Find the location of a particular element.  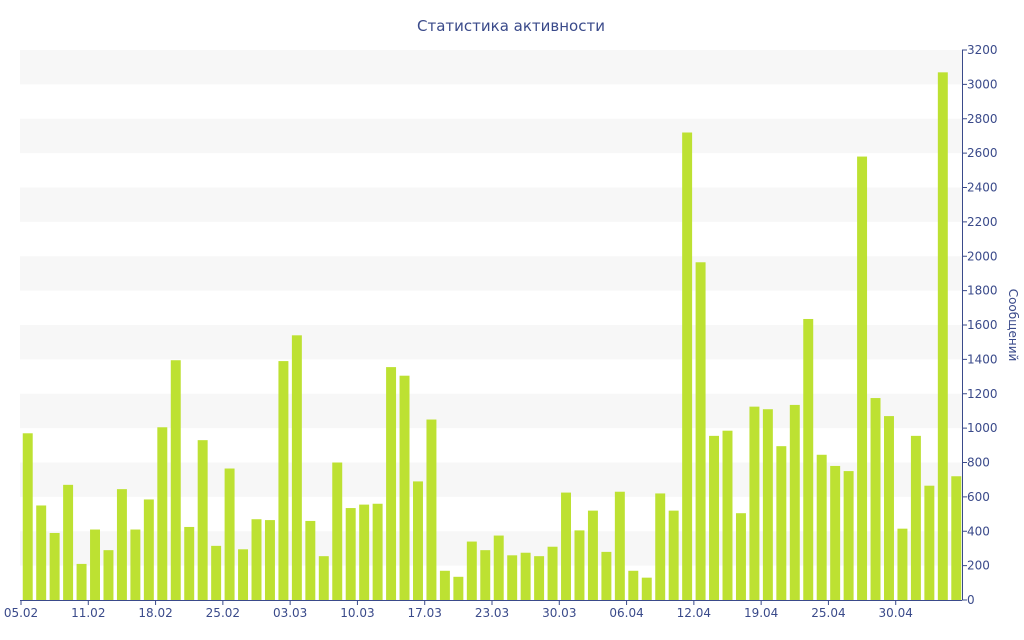

y-tick-label: 0 is located at coordinates (971, 600).